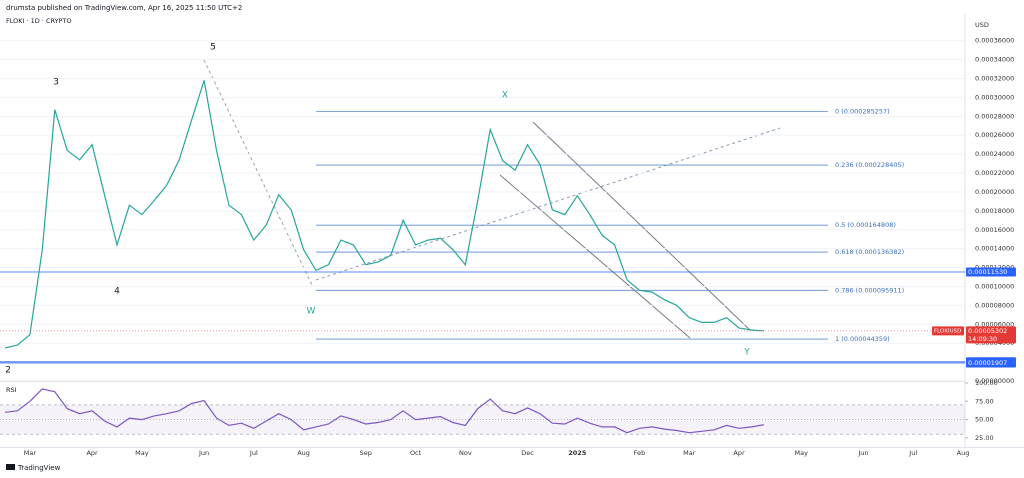 Image resolution: width=1024 pixels, height=478 pixels. What do you see at coordinates (994, 230) in the screenshot?
I see `y-tick-label: 0.00016000` at bounding box center [994, 230].